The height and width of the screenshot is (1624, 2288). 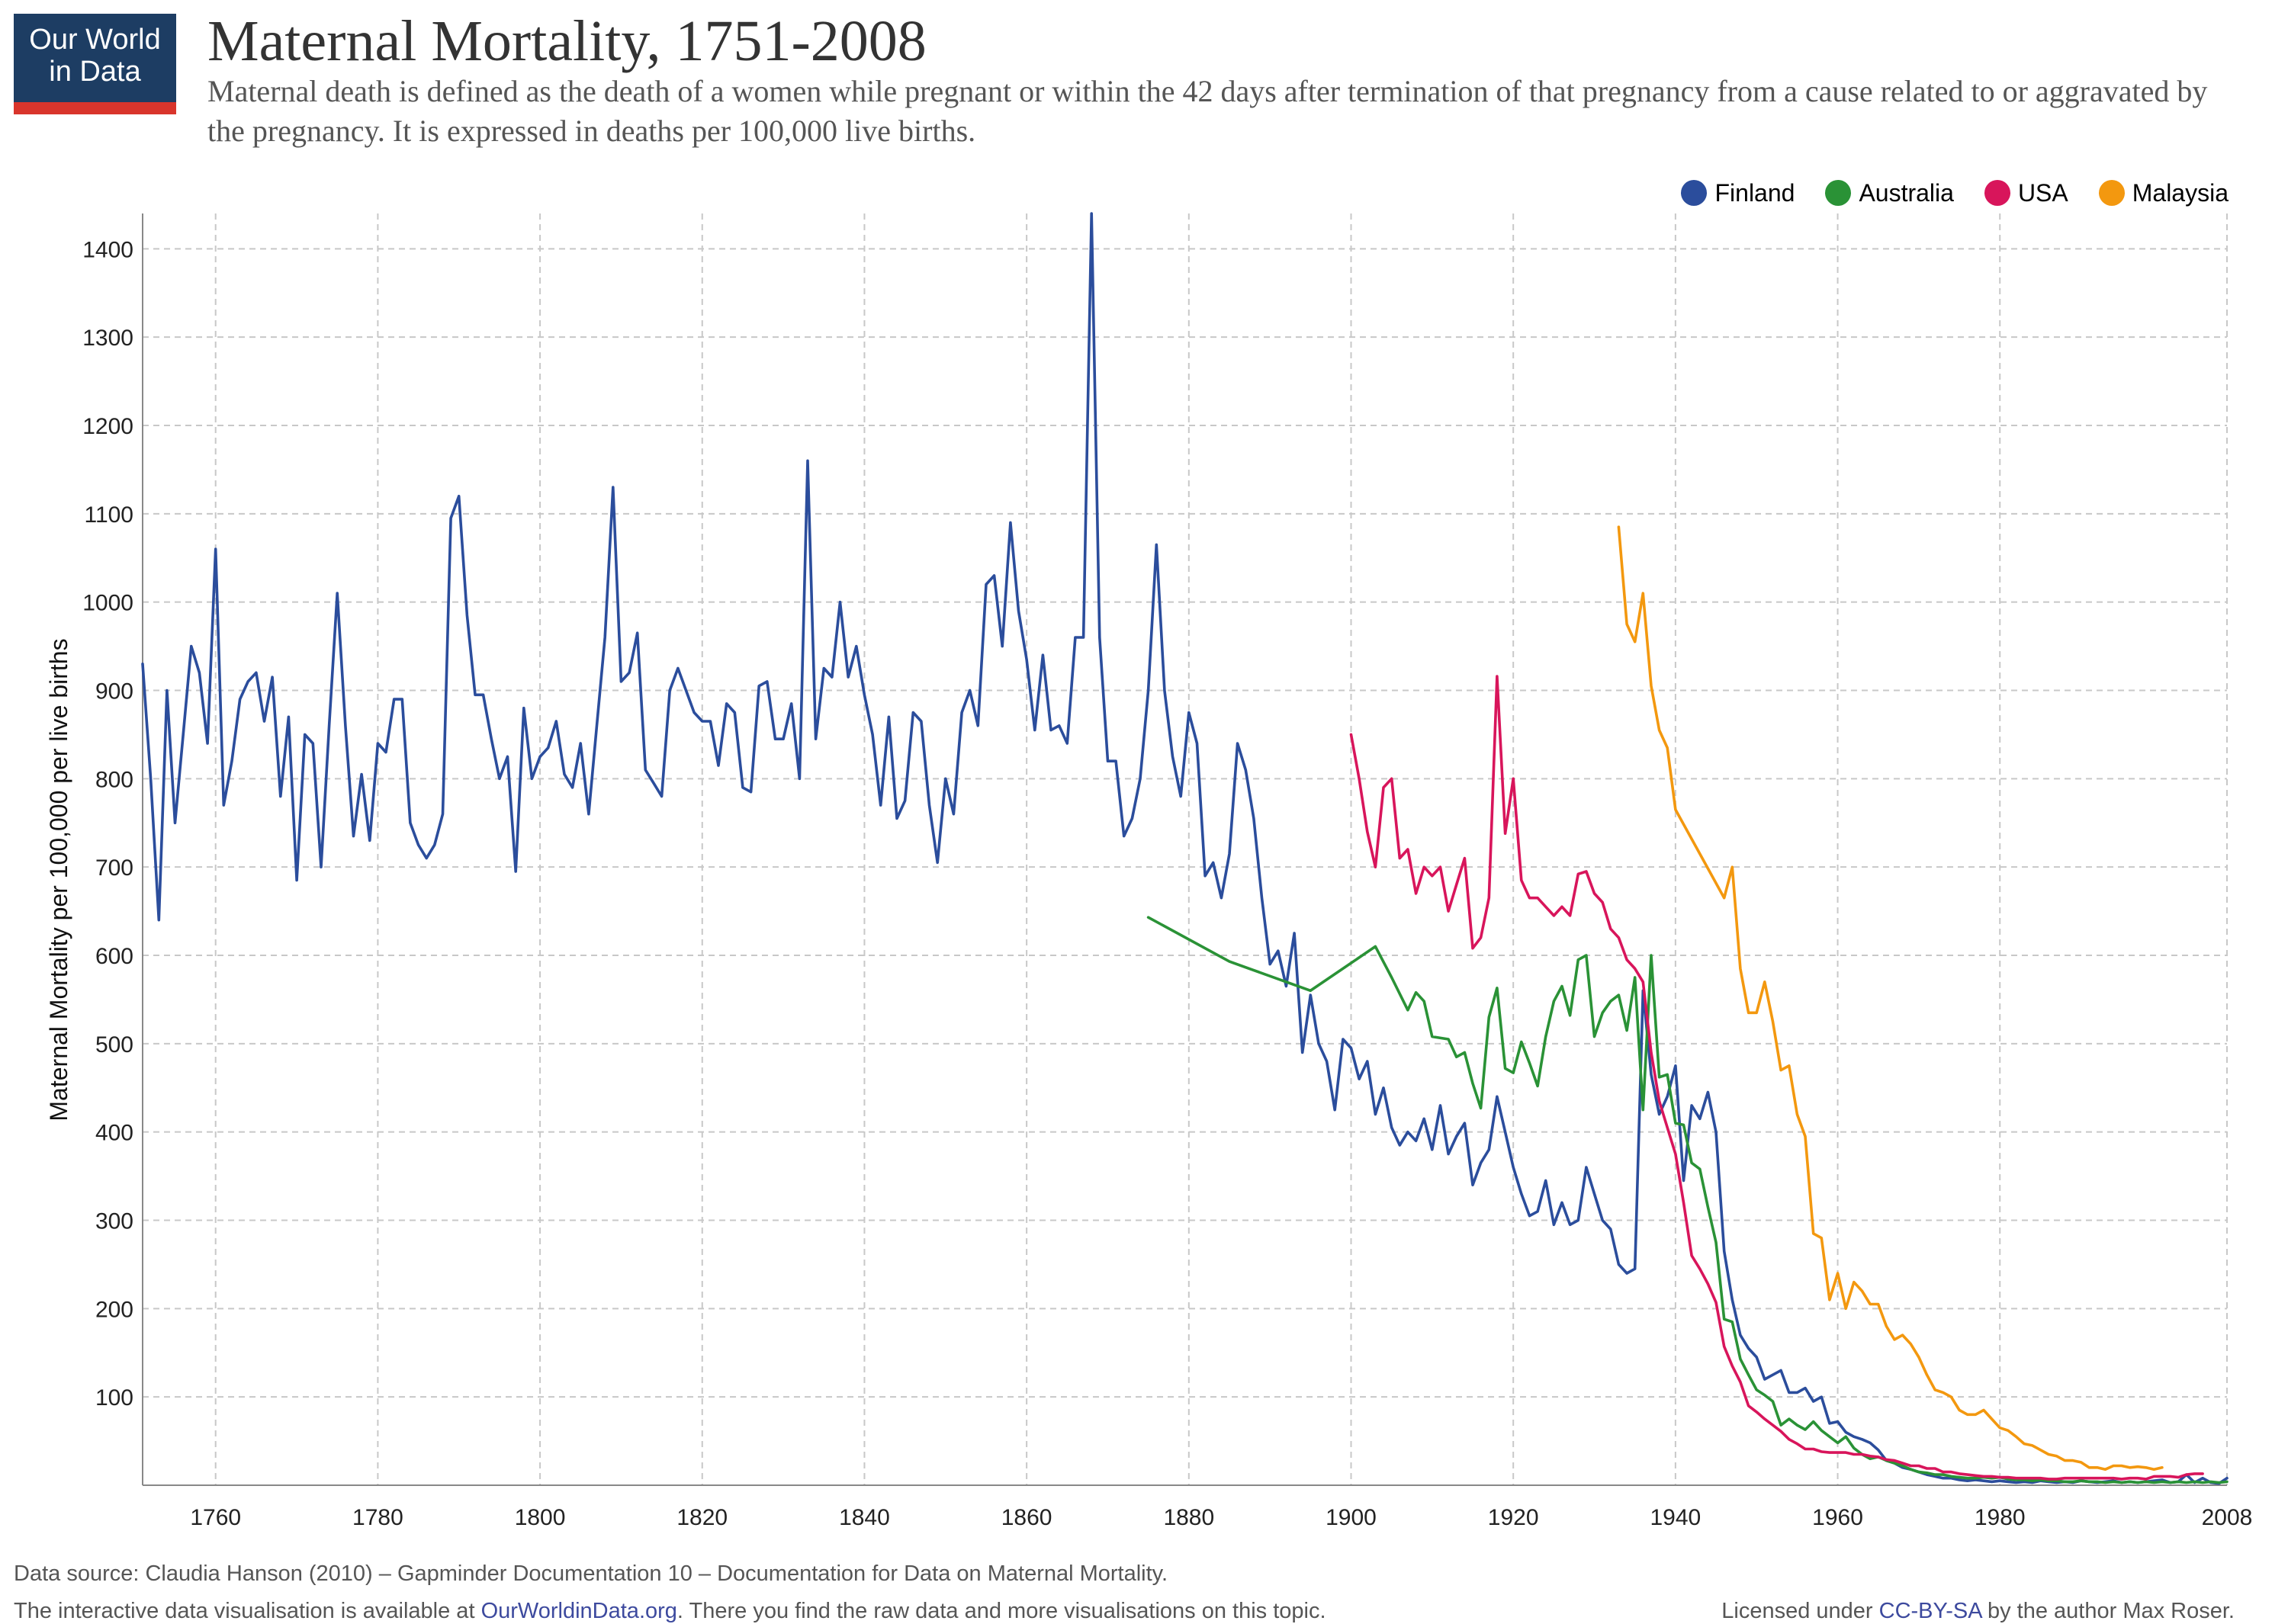 I want to click on legend-label: USA, so click(x=2043, y=192).